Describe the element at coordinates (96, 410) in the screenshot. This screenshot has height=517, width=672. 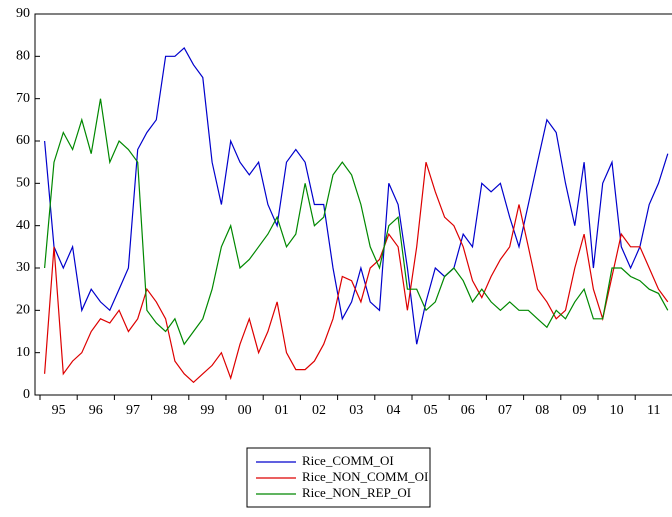
I see `x-tick-label: 96` at that location.